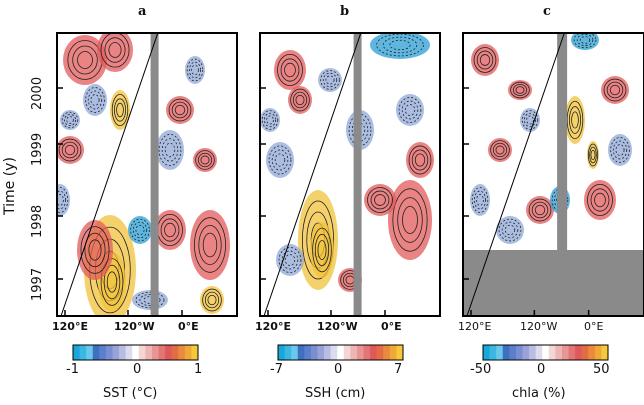 This screenshot has height=405, width=644. I want to click on colorbar-c-frame, so click(545, 352).